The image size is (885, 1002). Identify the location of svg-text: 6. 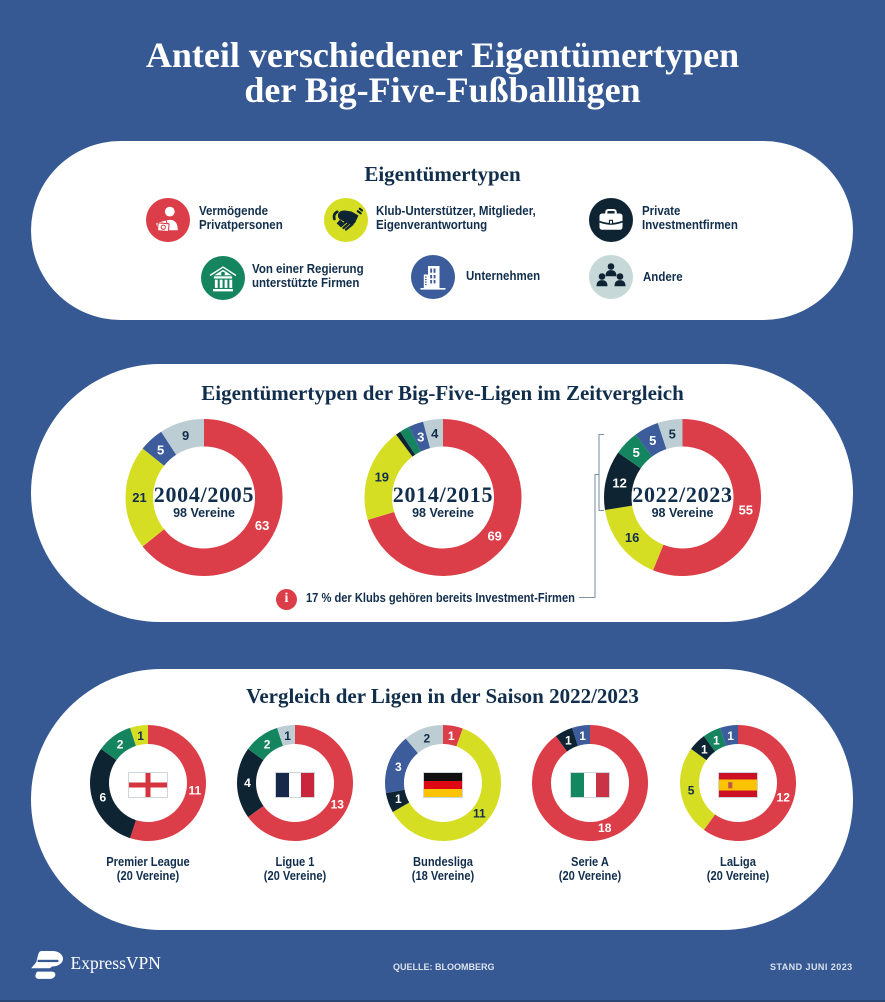
(102, 798).